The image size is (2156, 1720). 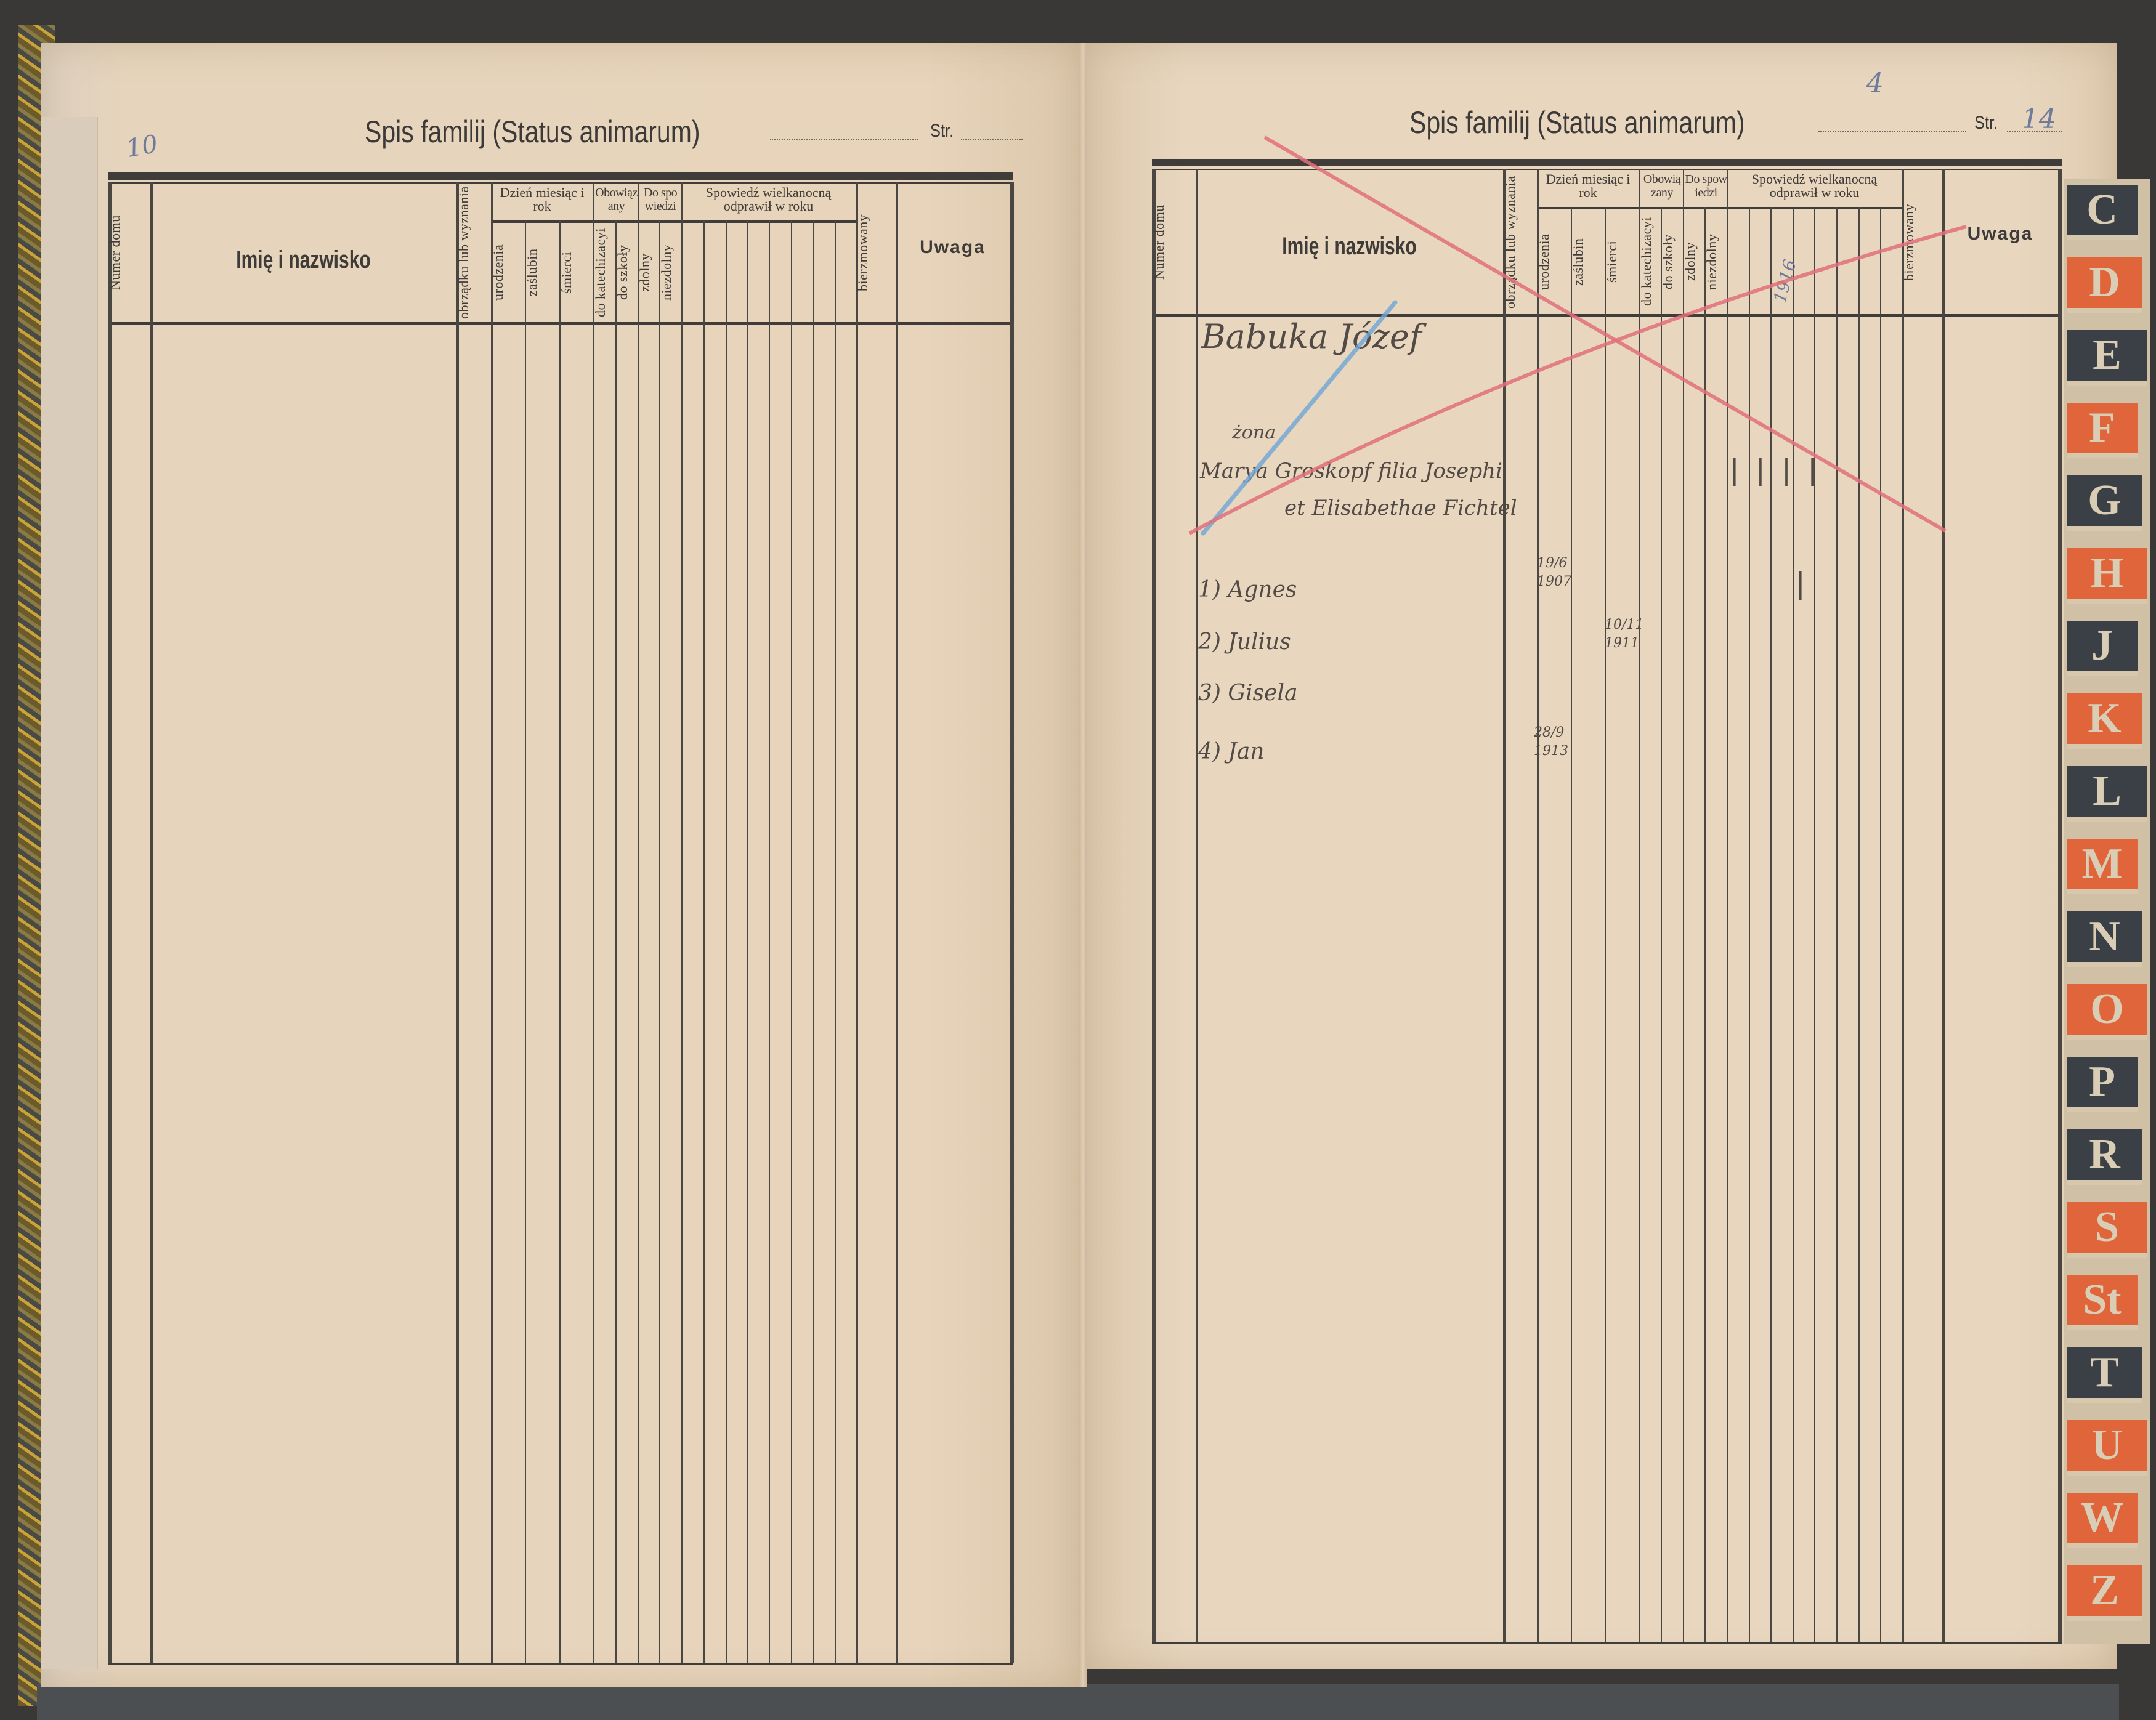 I want to click on left-col-do_szkoly: do szkoły, so click(x=622, y=273).